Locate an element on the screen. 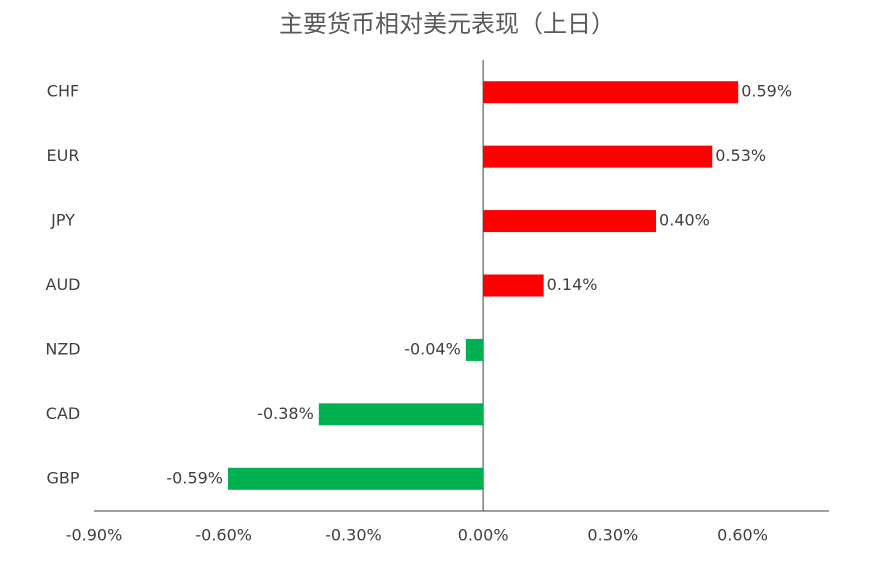 Image resolution: width=872 pixels, height=569 pixels. y-tick-label: CAD is located at coordinates (63, 413).